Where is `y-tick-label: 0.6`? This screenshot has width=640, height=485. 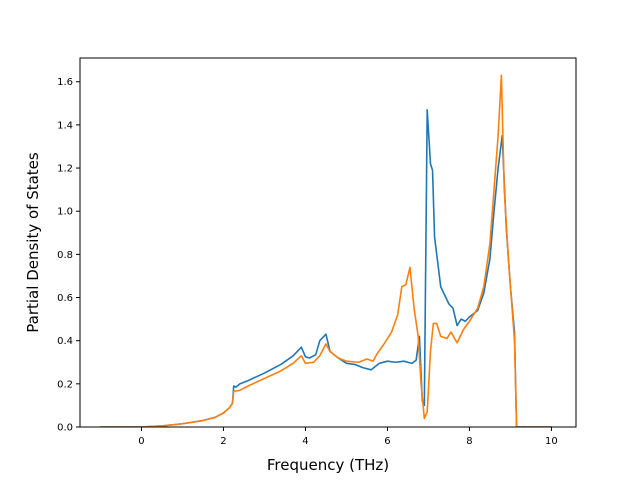
y-tick-label: 0.6 is located at coordinates (65, 298).